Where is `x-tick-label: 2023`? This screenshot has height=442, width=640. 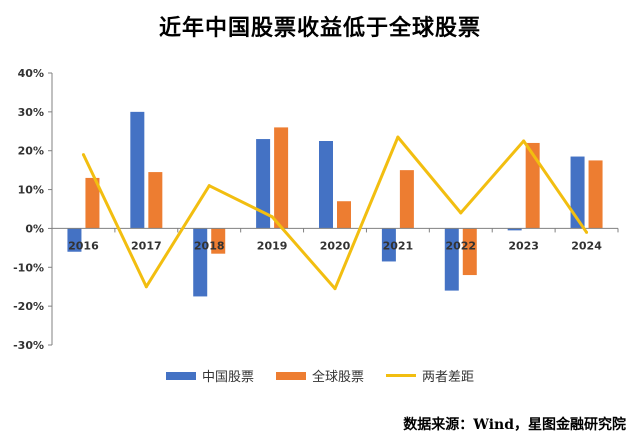 x-tick-label: 2023 is located at coordinates (523, 245).